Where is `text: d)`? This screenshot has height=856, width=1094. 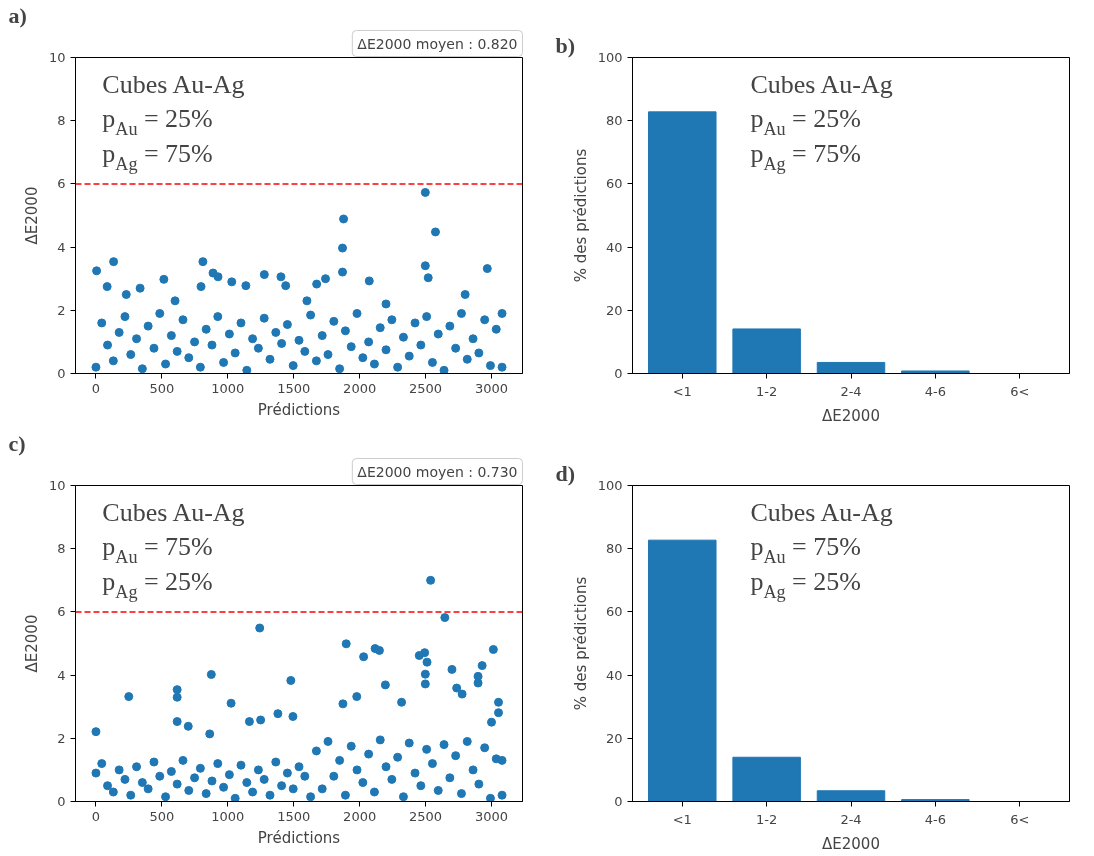
text: d) is located at coordinates (565, 473).